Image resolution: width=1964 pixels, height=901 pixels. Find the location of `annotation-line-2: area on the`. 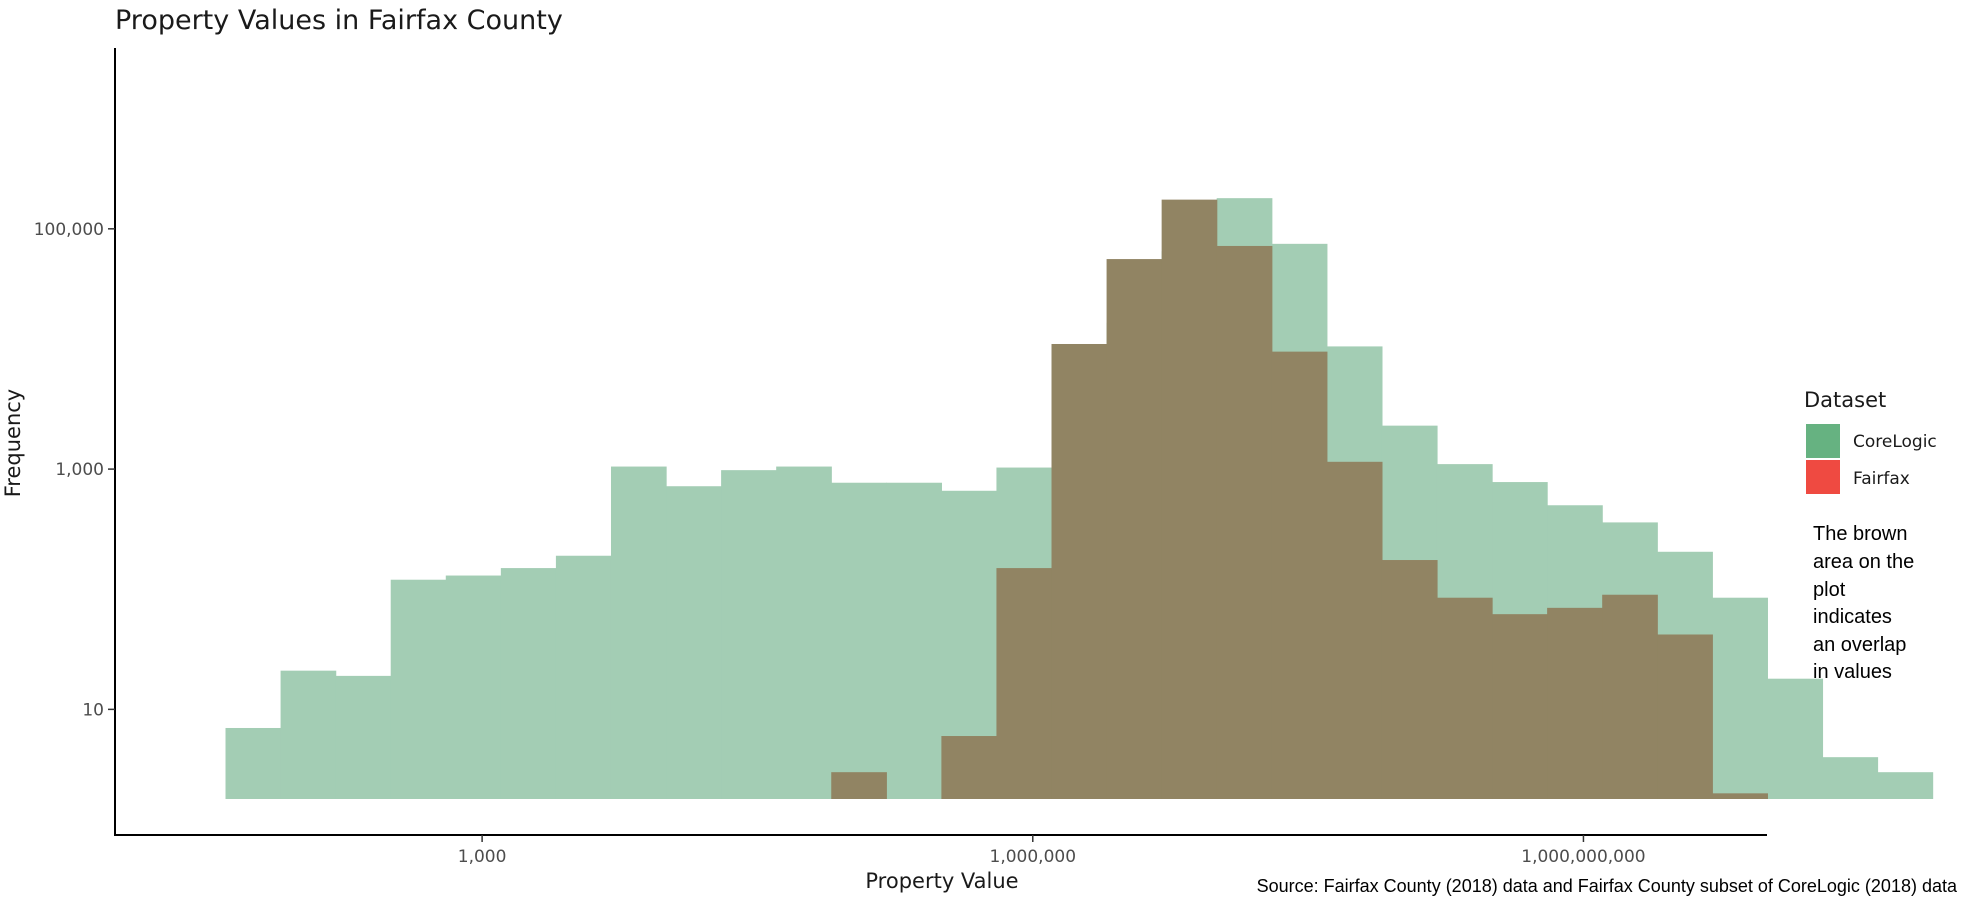

annotation-line-2: area on the is located at coordinates (1863, 562).